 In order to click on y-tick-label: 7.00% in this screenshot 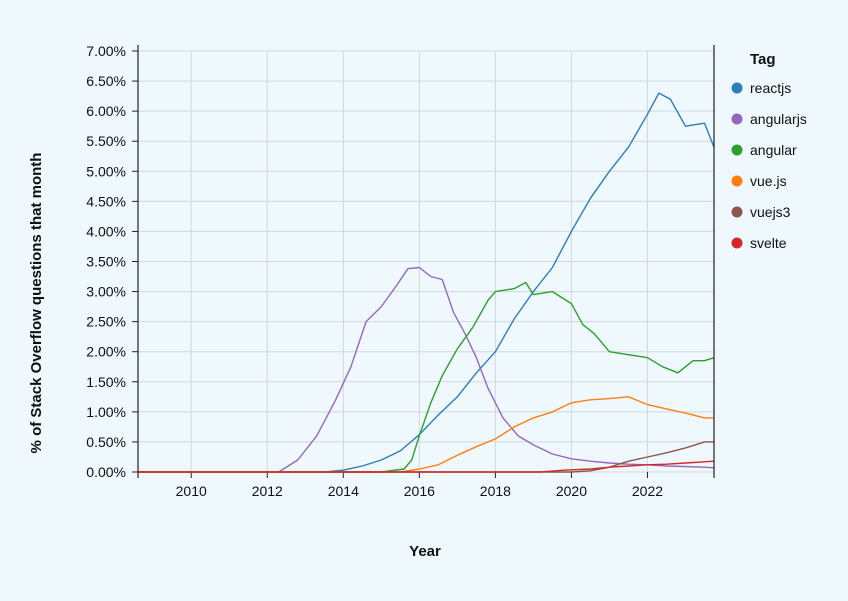, I will do `click(106, 51)`.